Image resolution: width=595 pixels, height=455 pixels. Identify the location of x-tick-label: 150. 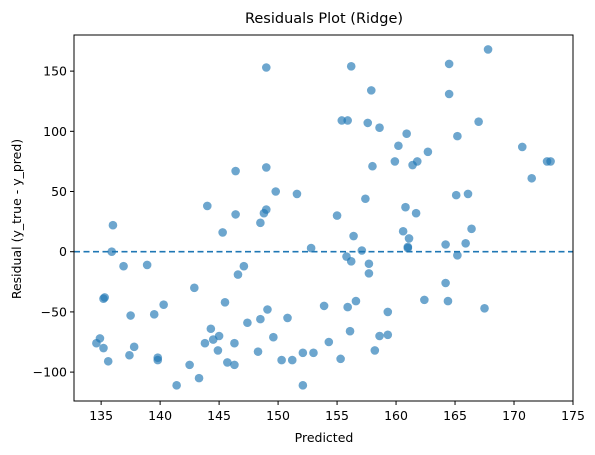
(278, 415).